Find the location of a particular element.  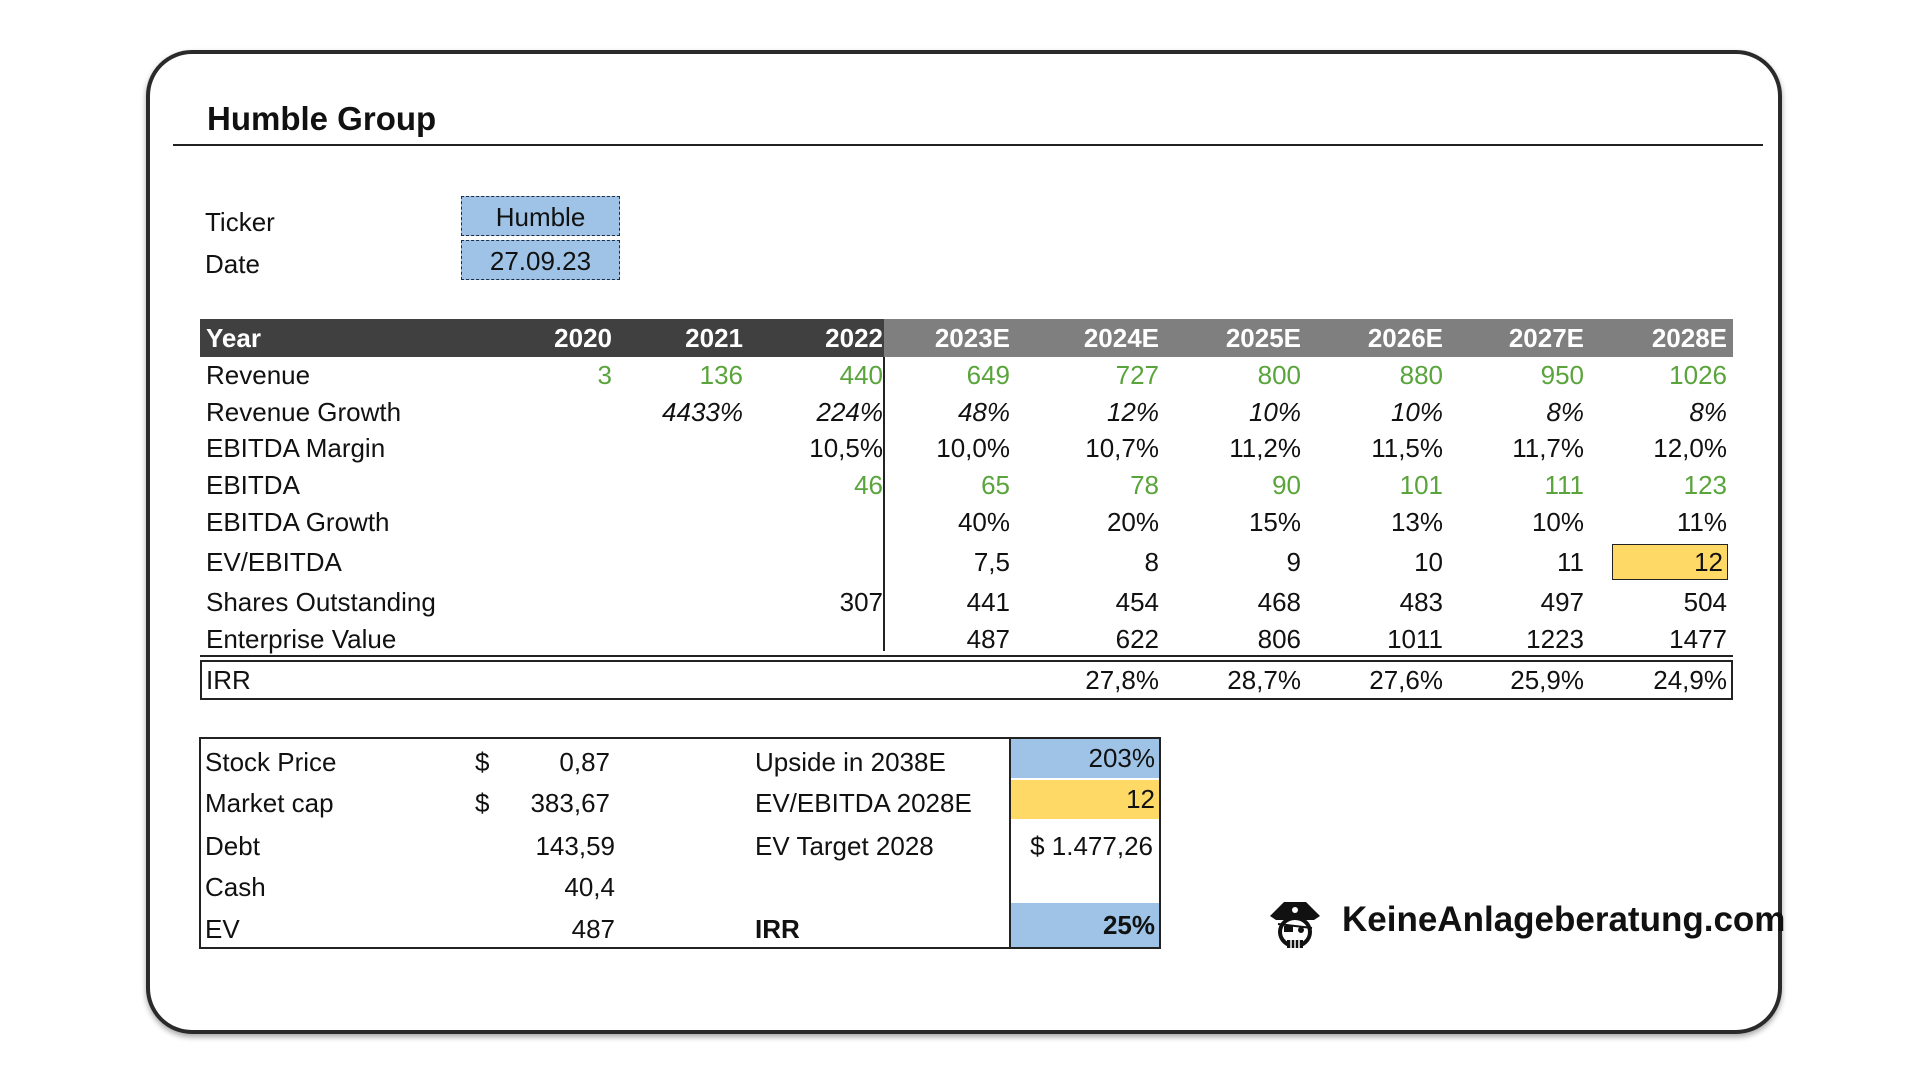

header-year-2026e: 2026E is located at coordinates (1405, 337).